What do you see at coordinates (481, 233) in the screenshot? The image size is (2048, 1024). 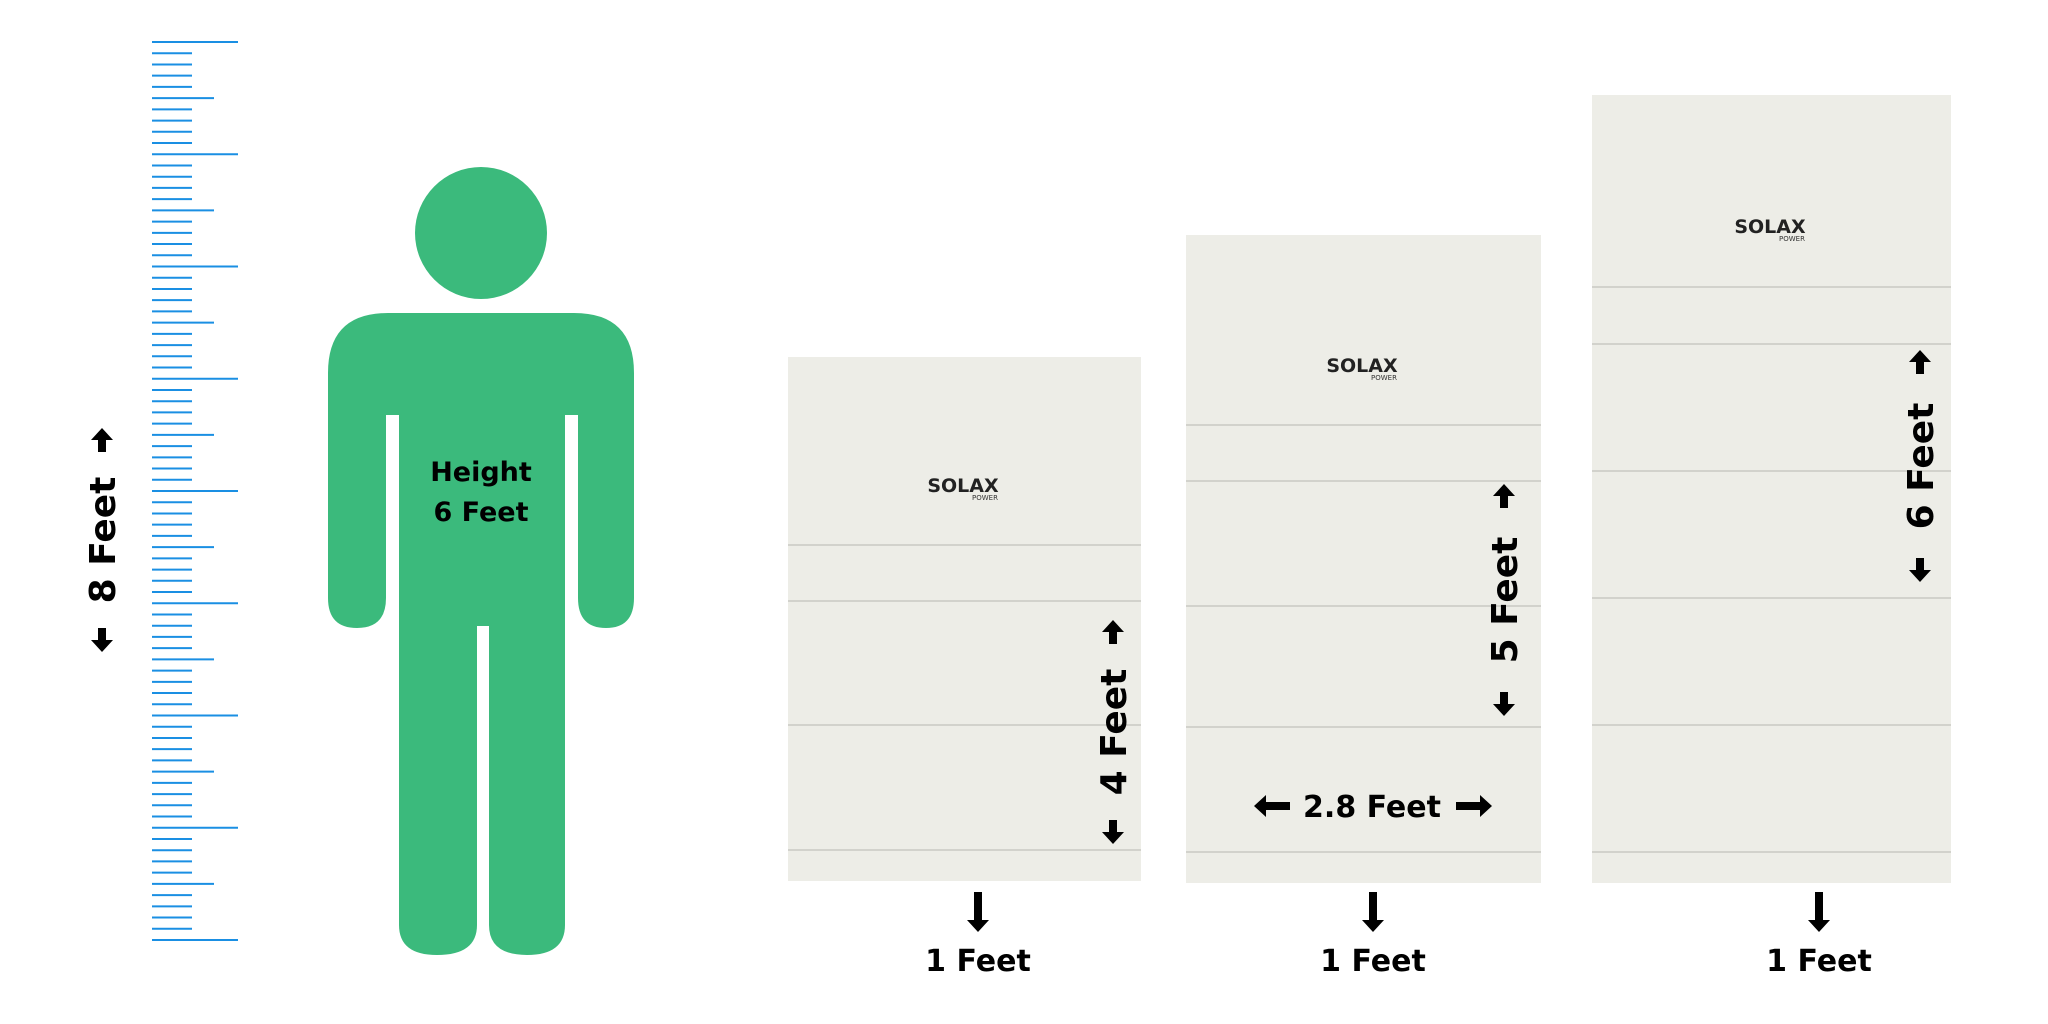 I see `person-head` at bounding box center [481, 233].